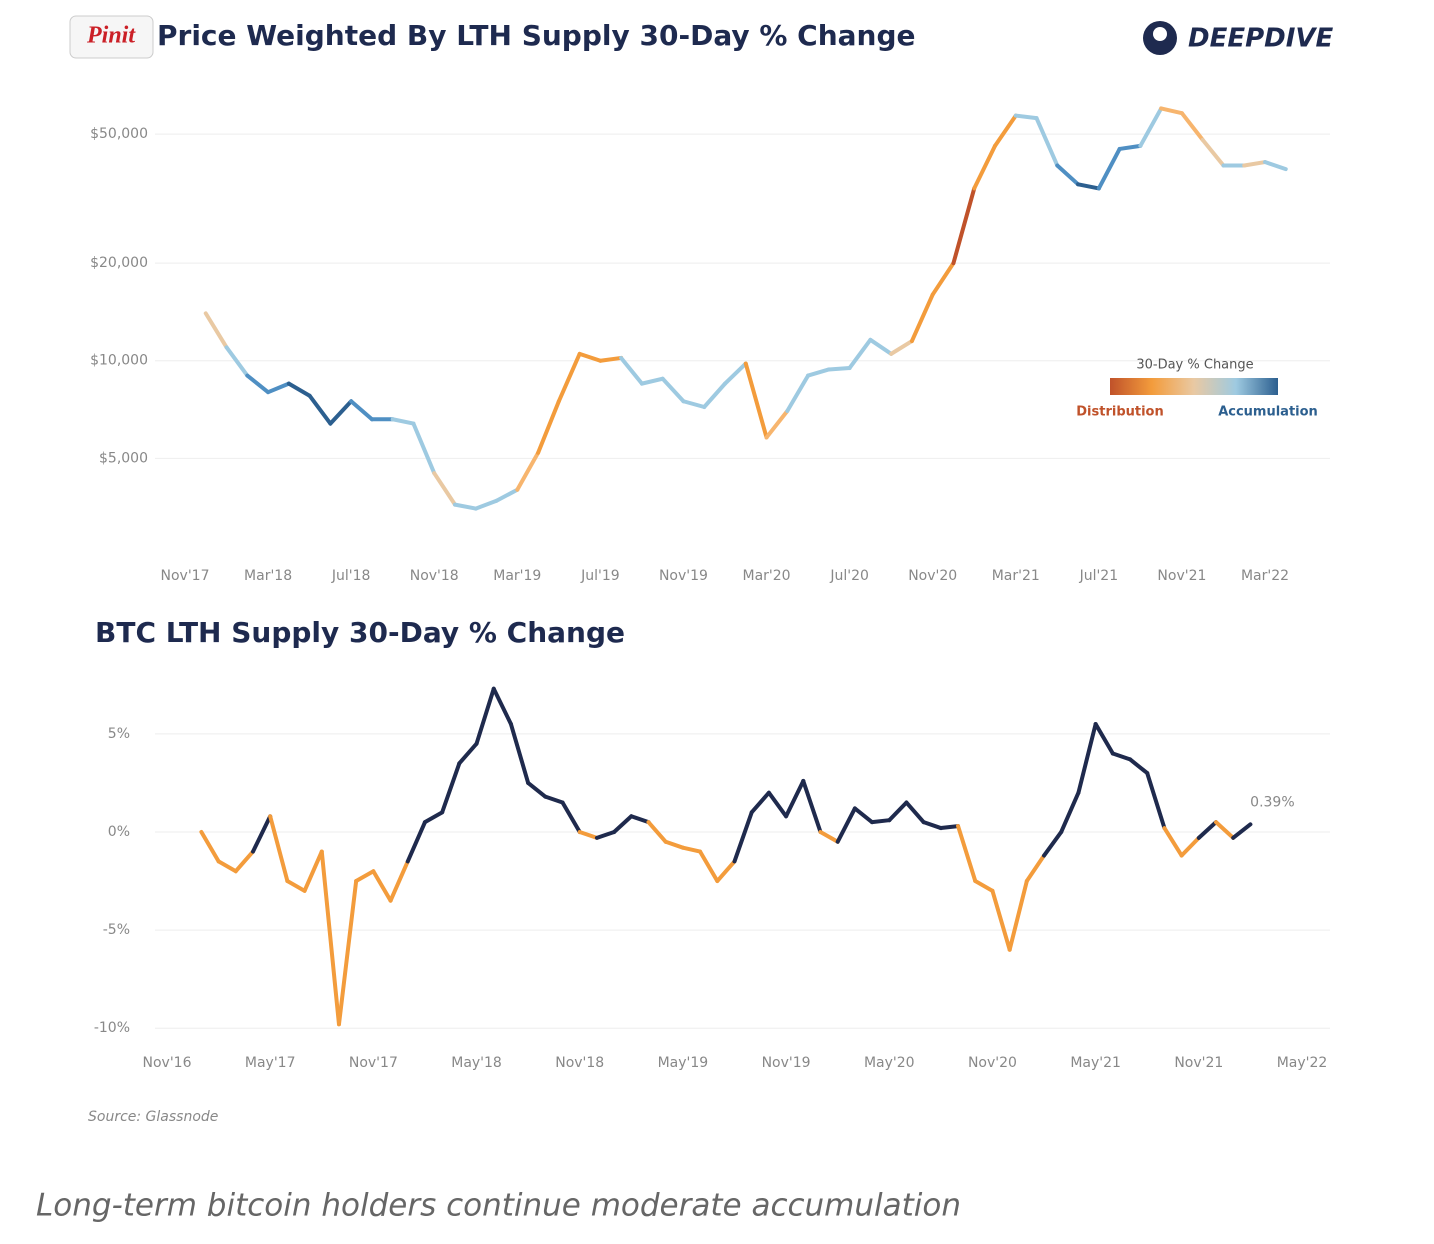 This screenshot has width=1434, height=1244. Describe the element at coordinates (476, 1063) in the screenshot. I see `x-tick-label: May'18` at that location.